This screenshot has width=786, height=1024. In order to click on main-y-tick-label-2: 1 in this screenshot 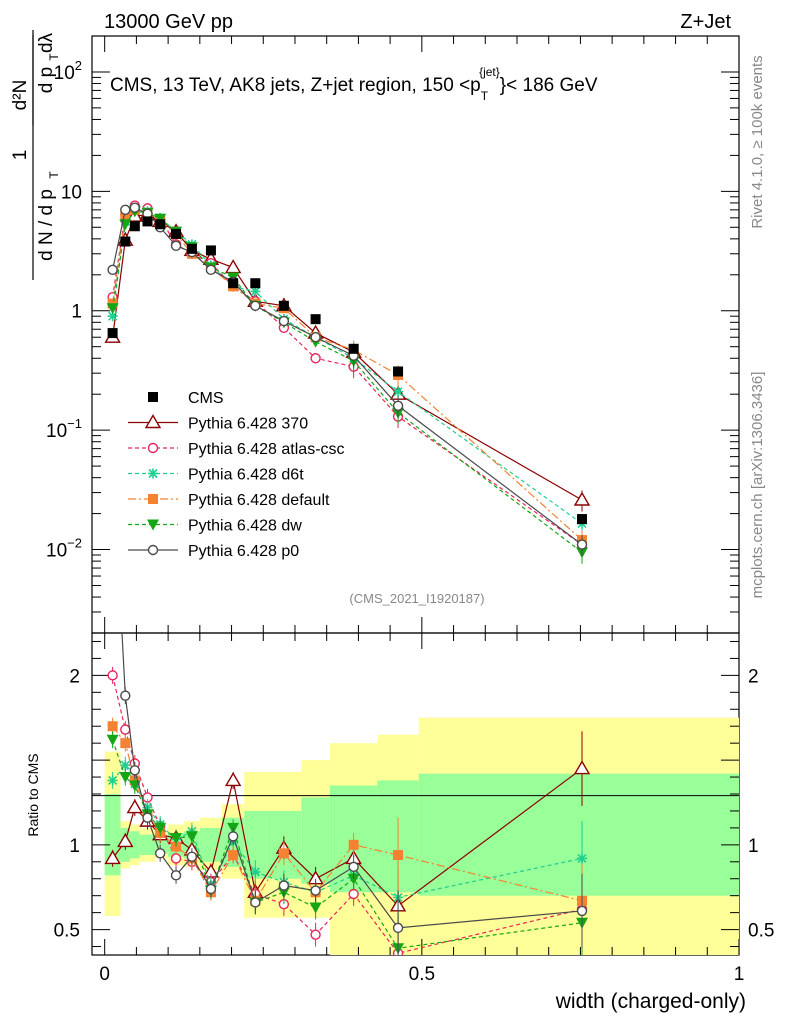, I will do `click(76, 312)`.